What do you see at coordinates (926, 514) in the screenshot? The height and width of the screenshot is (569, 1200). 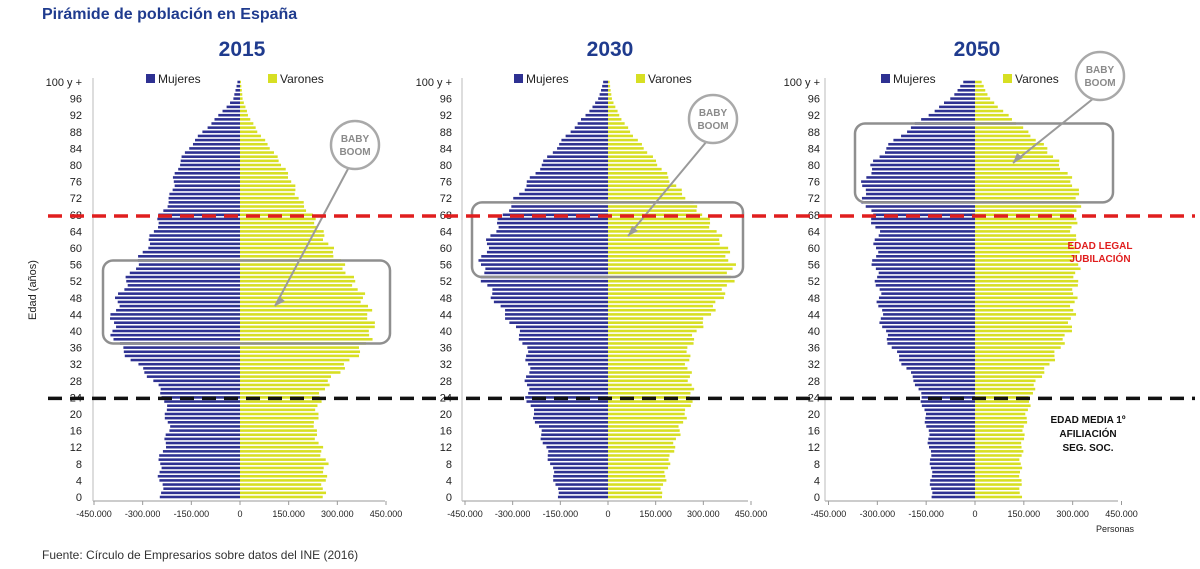 I see `x-tick-label: -150.000` at bounding box center [926, 514].